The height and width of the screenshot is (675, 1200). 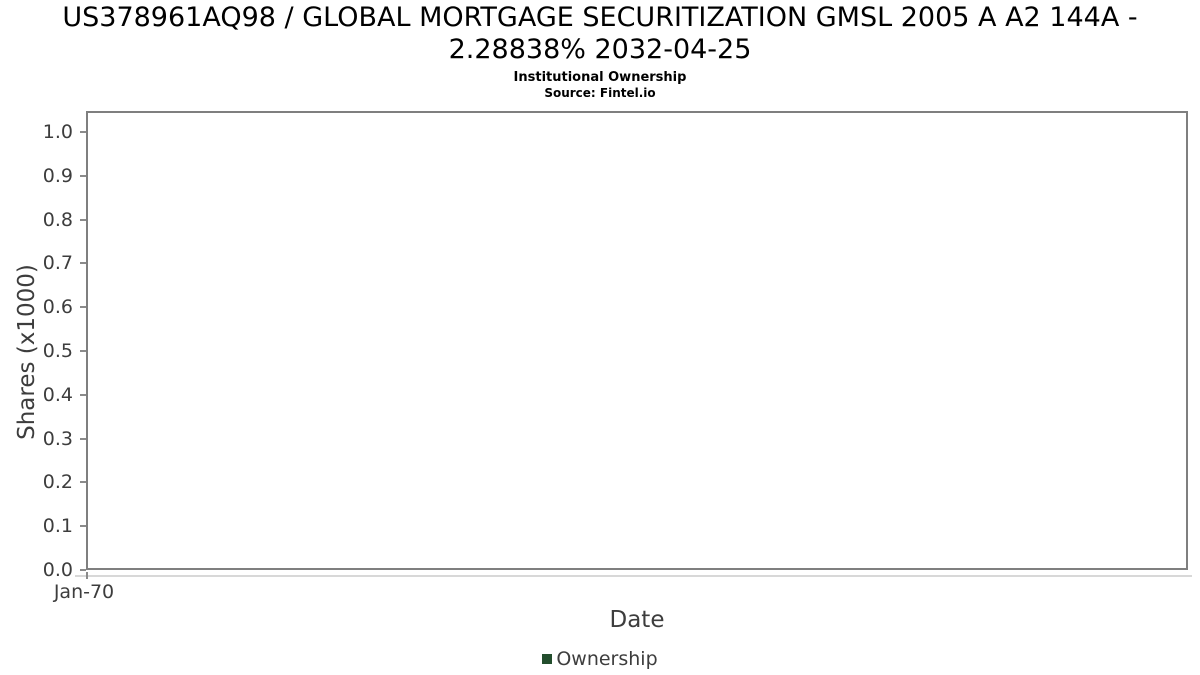 I want to click on chart-title-line-2: 2.28838% 2032-04-25, so click(x=600, y=49).